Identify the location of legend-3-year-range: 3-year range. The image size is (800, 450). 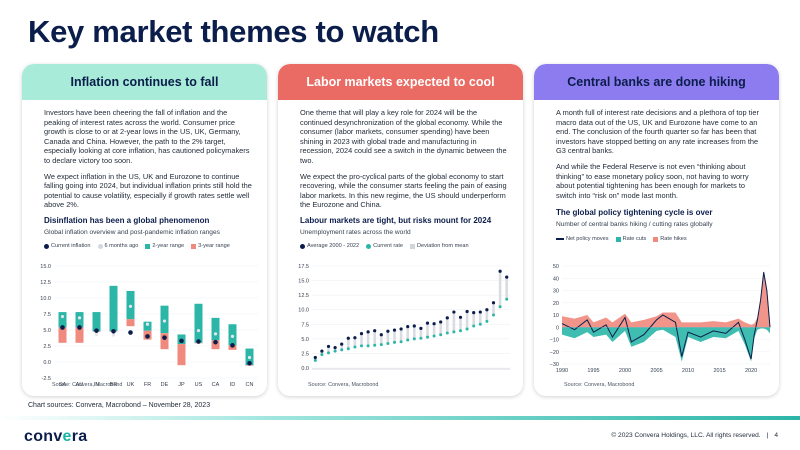
(214, 246).